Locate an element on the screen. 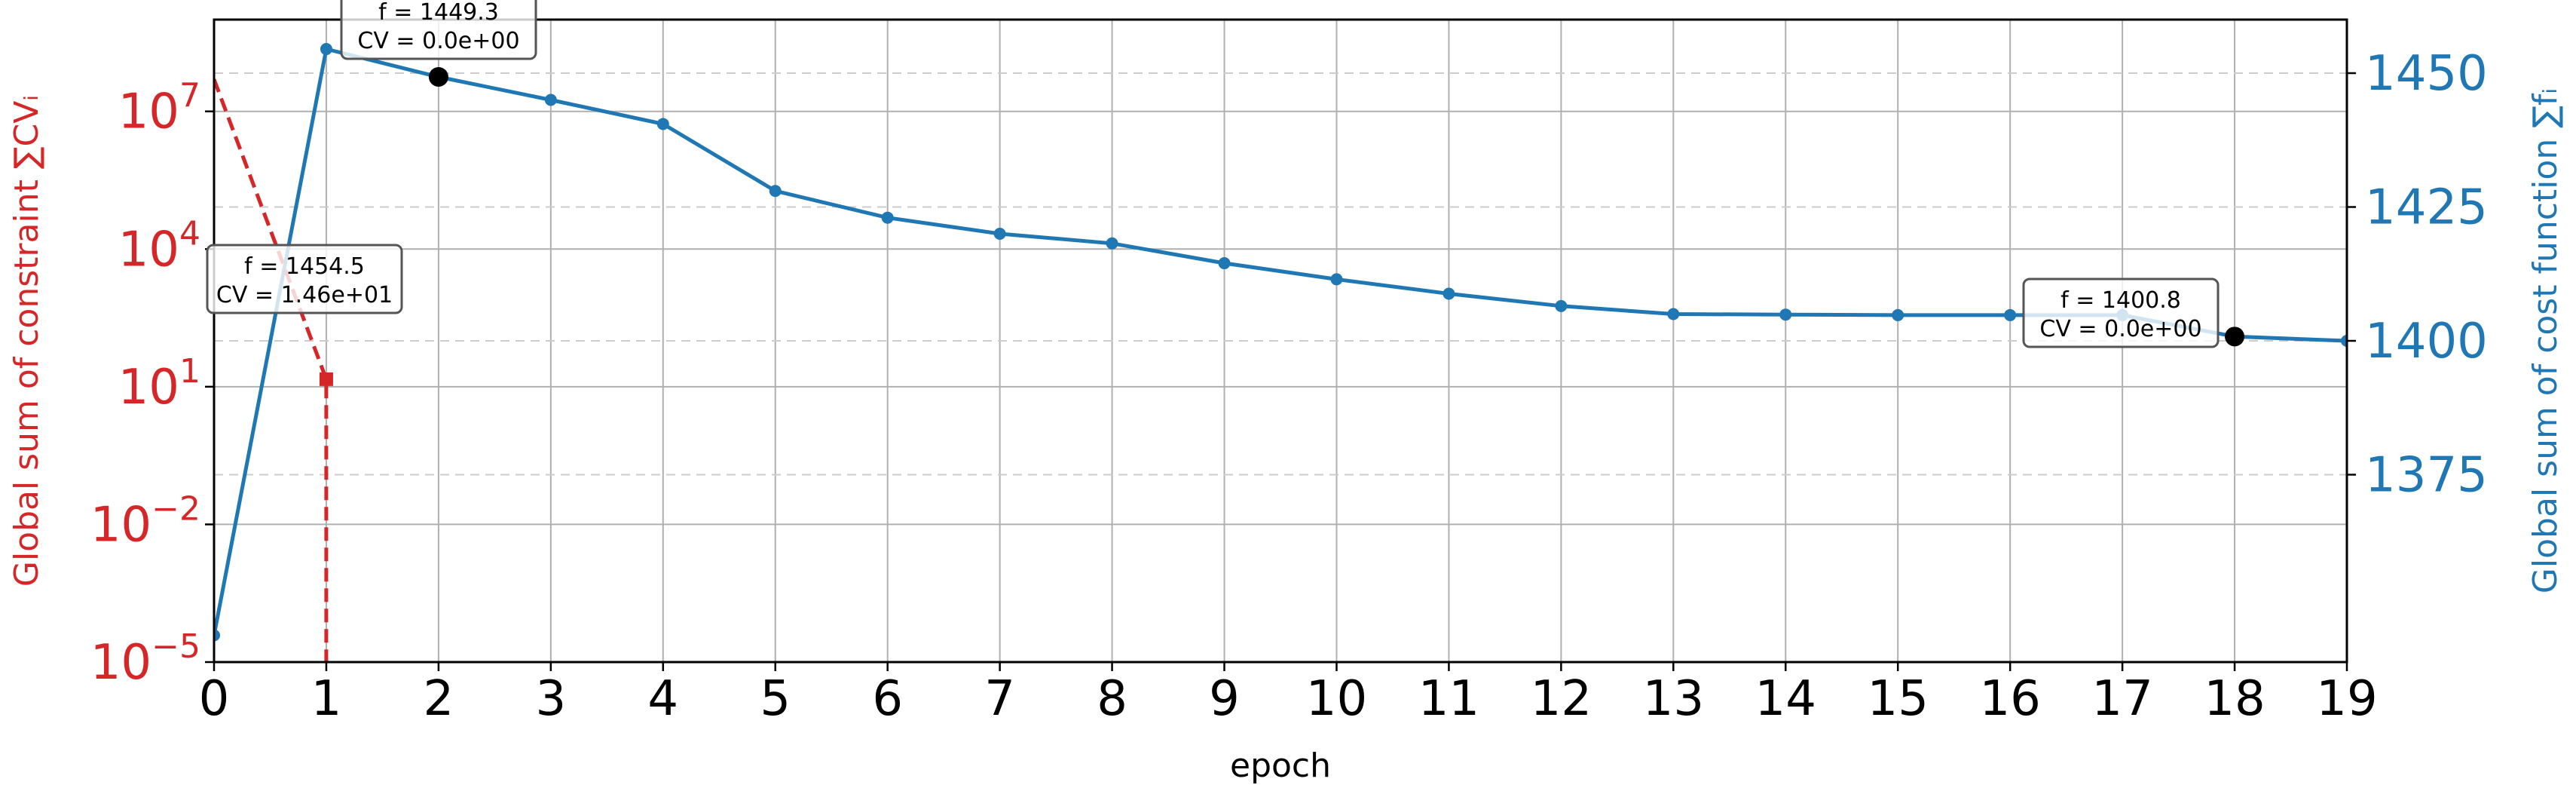  right-axis-ticks: 1375 1400 1425 1450 is located at coordinates (2417, 275).